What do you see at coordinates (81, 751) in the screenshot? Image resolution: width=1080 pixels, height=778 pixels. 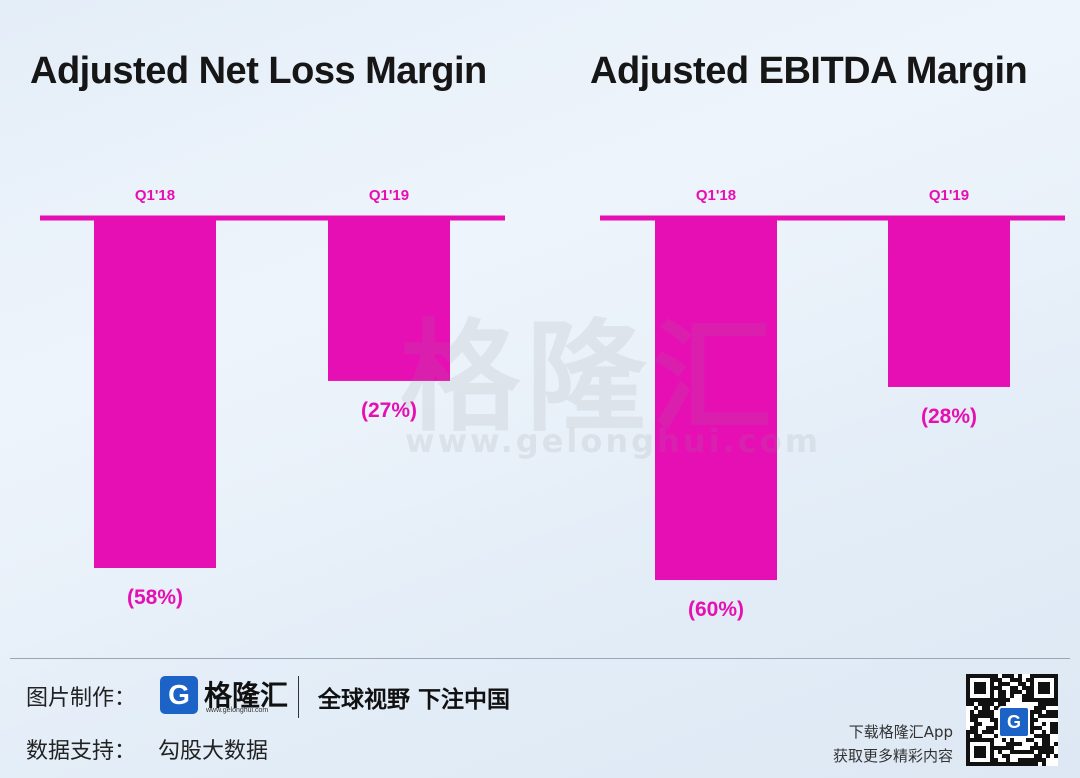 I see `data-support-label: 数据支持：` at bounding box center [81, 751].